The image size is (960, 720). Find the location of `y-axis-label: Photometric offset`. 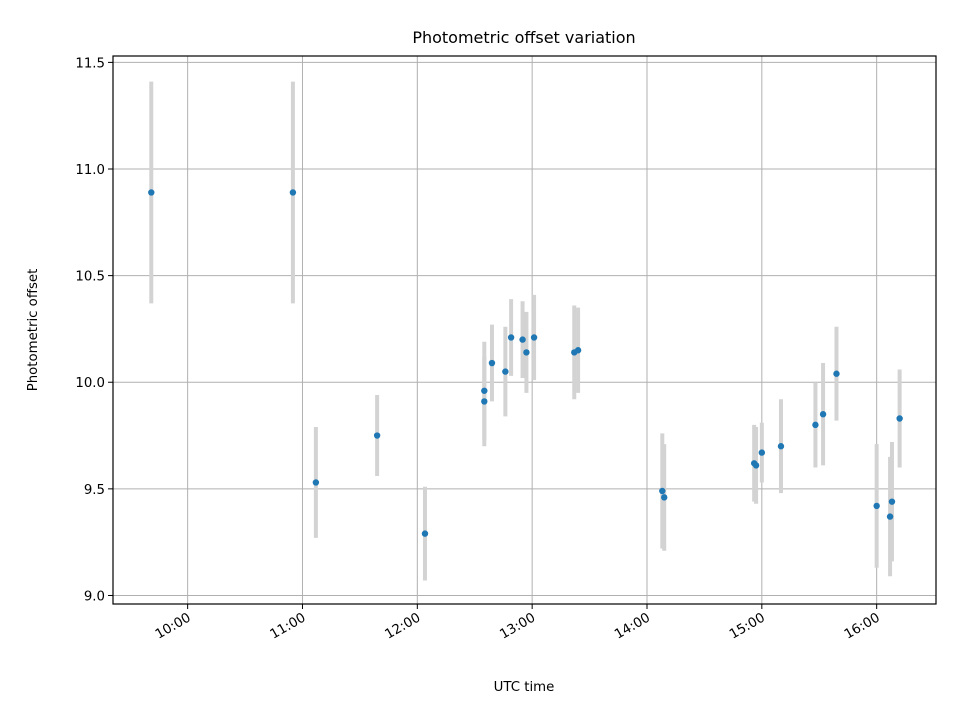

y-axis-label: Photometric offset is located at coordinates (33, 330).